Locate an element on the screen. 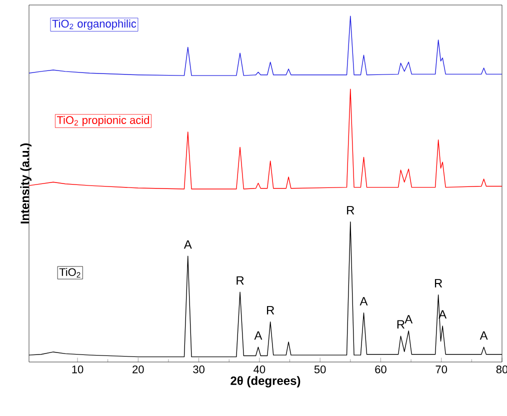 The image size is (507, 416). x-axis-title: 2θ (degrees) is located at coordinates (265, 382).